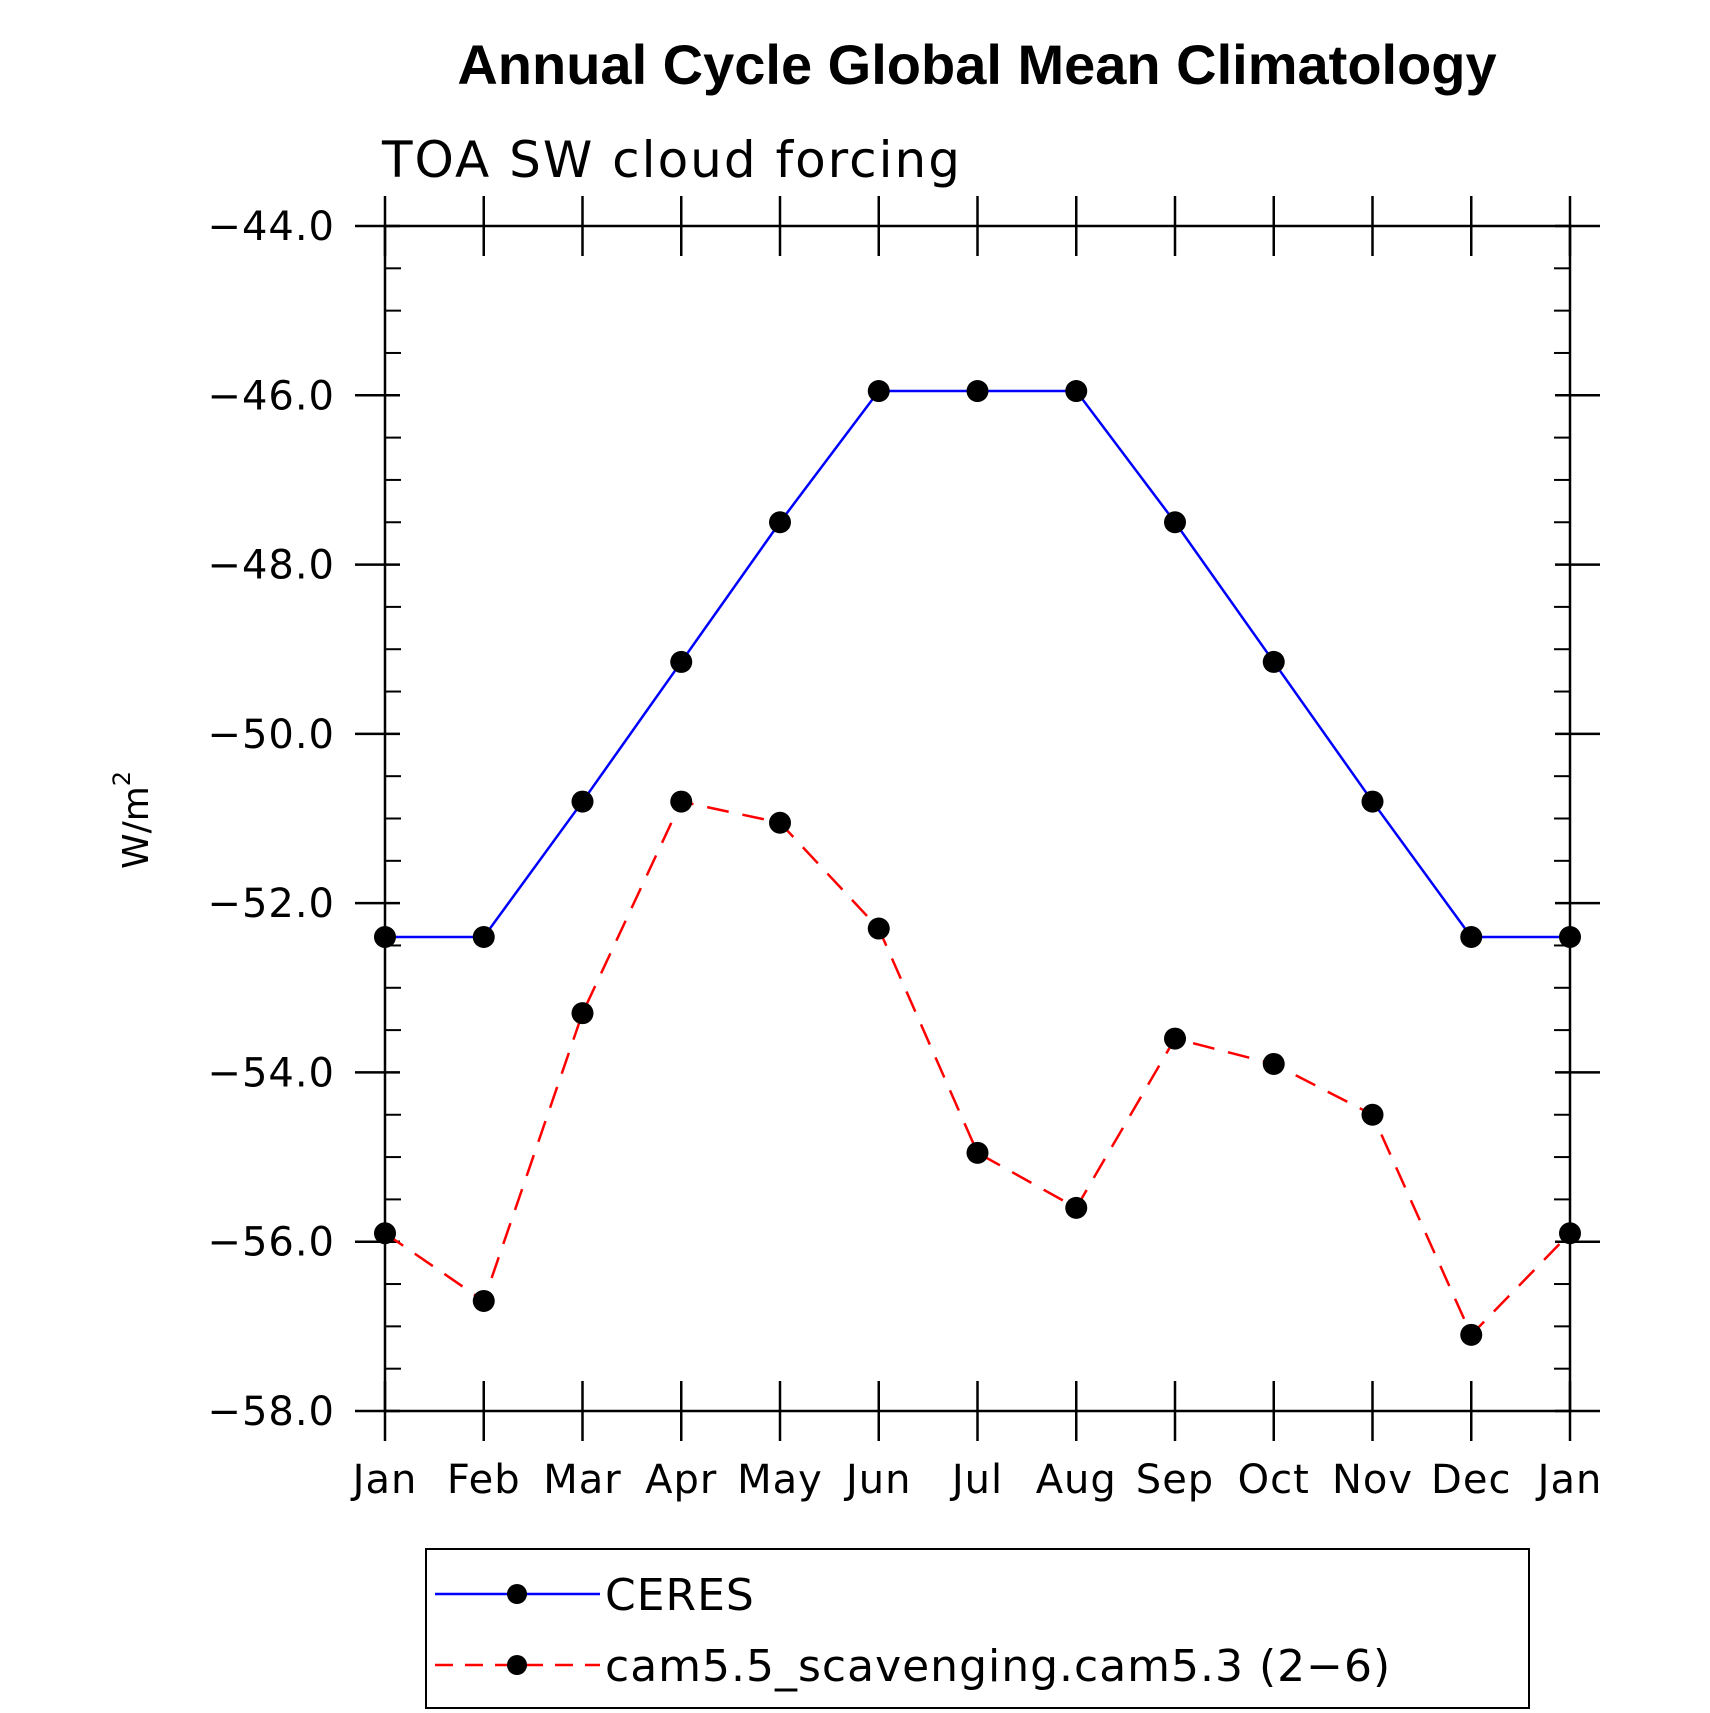  What do you see at coordinates (681, 1480) in the screenshot?
I see `x-tick-label: Apr` at bounding box center [681, 1480].